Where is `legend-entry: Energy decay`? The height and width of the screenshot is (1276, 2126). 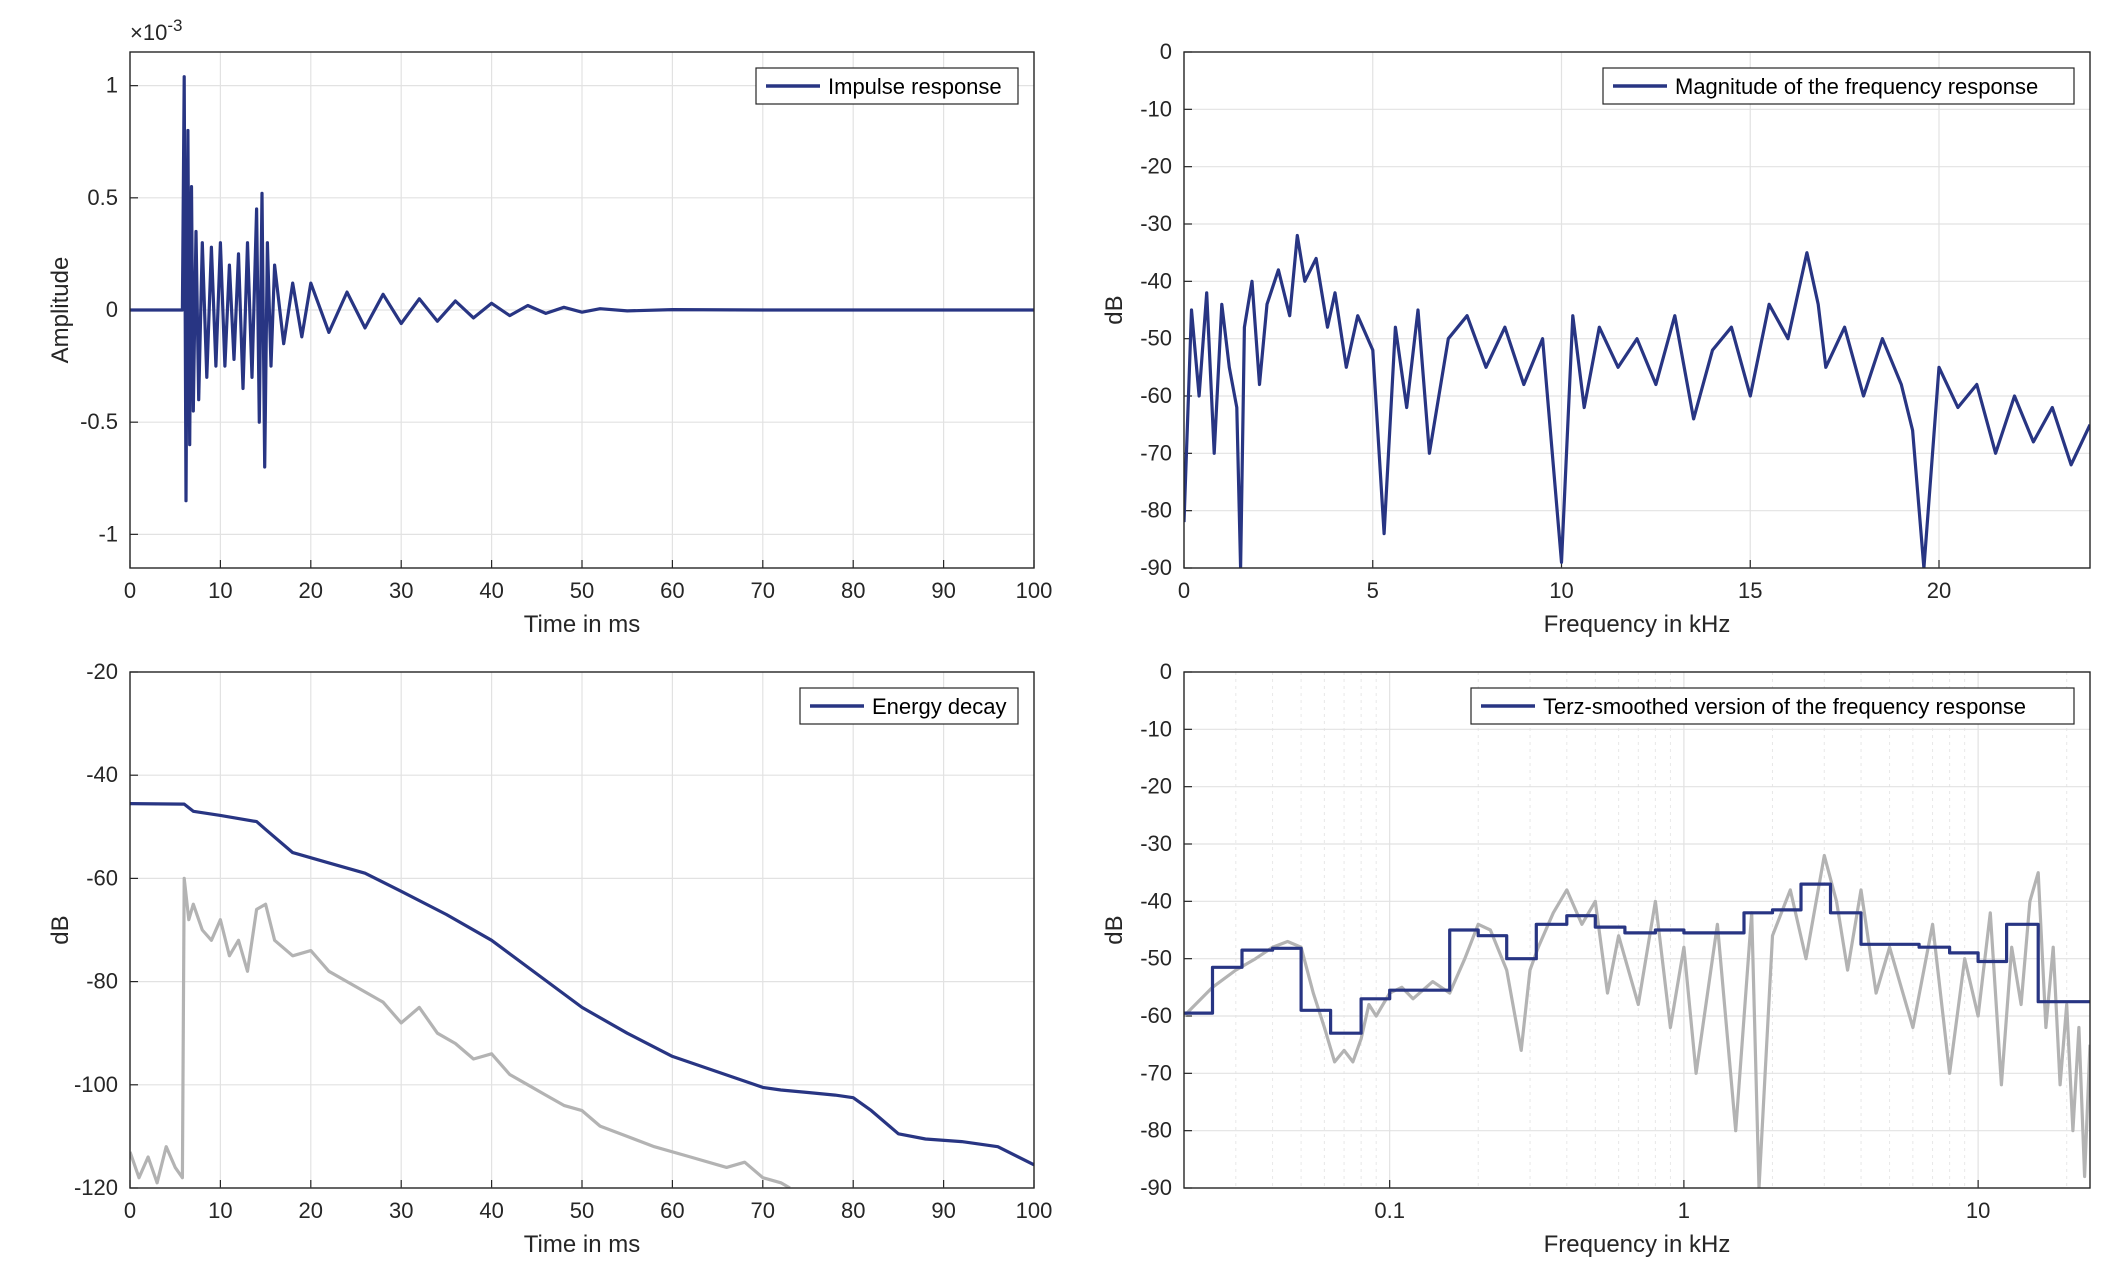 legend-entry: Energy decay is located at coordinates (939, 706).